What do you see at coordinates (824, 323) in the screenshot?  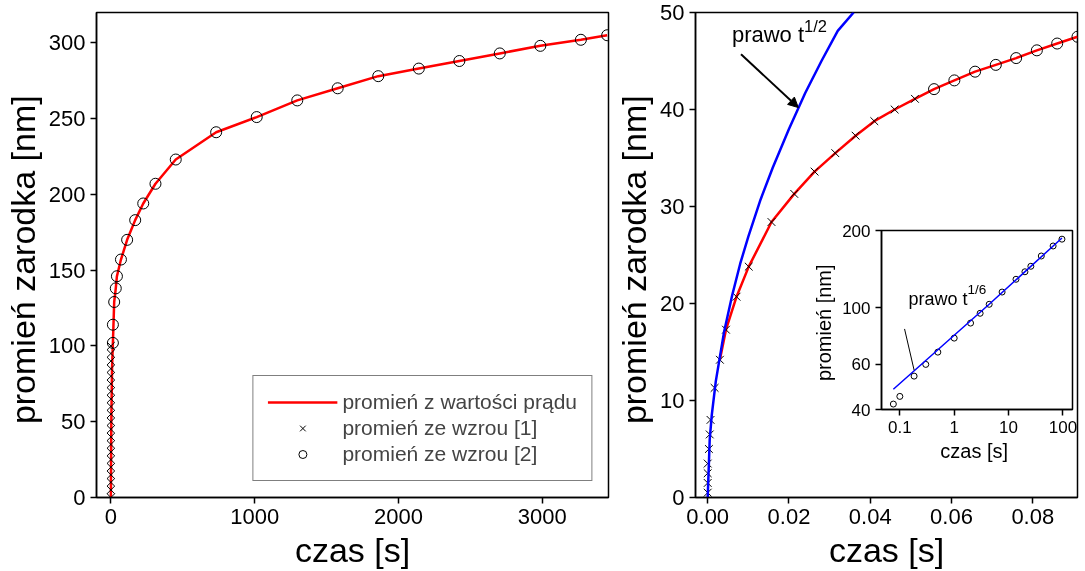 I see `y-axis-title: promień [nm]` at bounding box center [824, 323].